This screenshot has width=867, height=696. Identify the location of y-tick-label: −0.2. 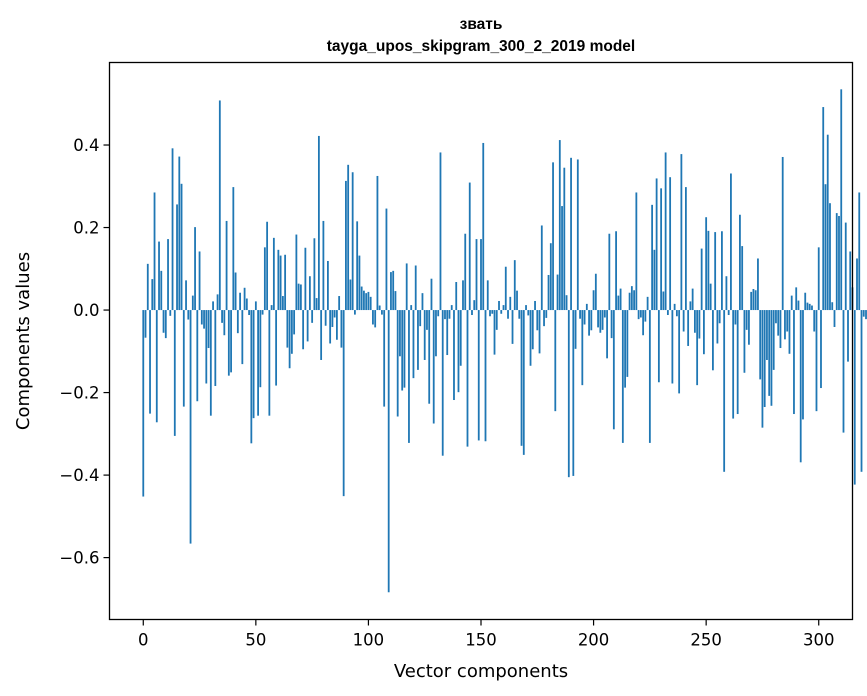
(79, 393).